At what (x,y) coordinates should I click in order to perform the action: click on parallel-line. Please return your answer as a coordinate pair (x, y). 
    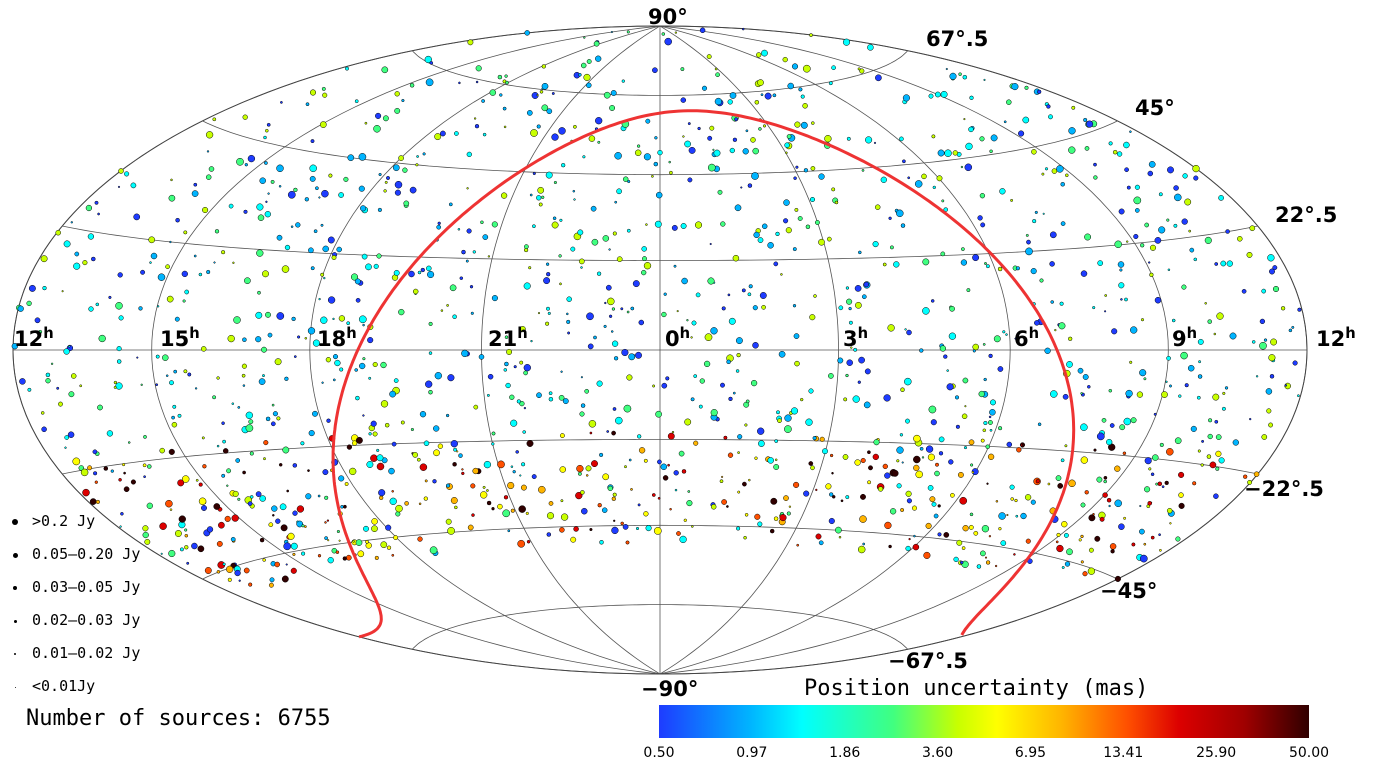
    Looking at the image, I should click on (660, 243).